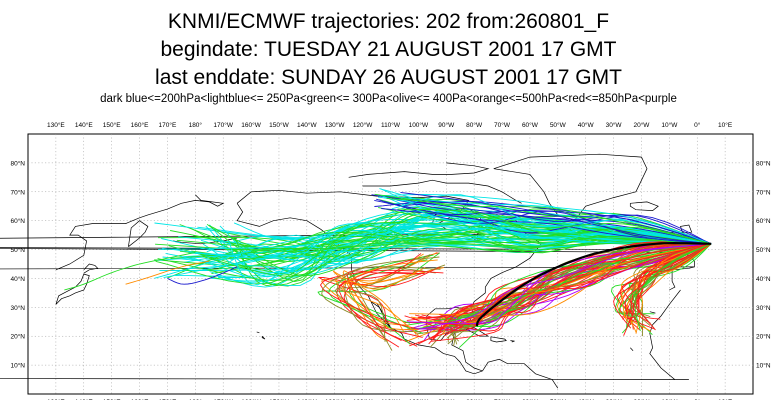  I want to click on lon-label-top: 80°W, so click(474, 125).